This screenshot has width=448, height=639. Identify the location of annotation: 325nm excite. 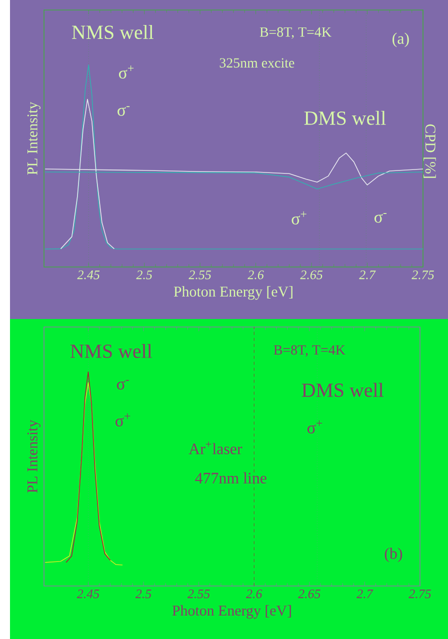
(257, 63).